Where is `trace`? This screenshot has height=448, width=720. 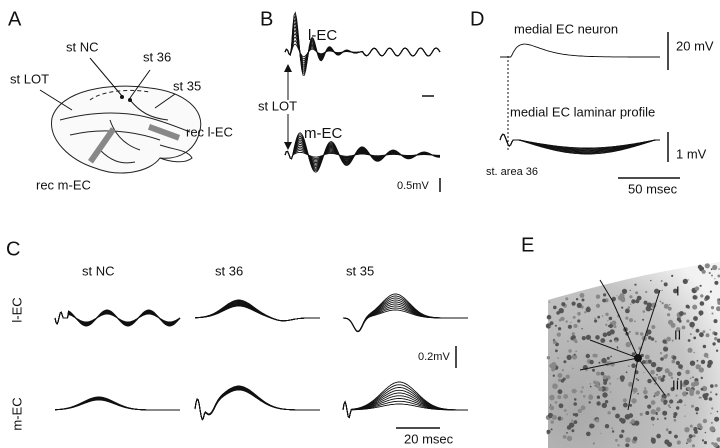 trace is located at coordinates (257, 404).